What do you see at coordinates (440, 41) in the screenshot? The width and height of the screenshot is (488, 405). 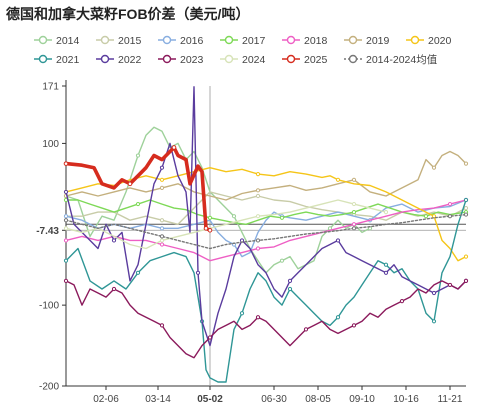 I see `legend-label-2020: 2020` at bounding box center [440, 41].